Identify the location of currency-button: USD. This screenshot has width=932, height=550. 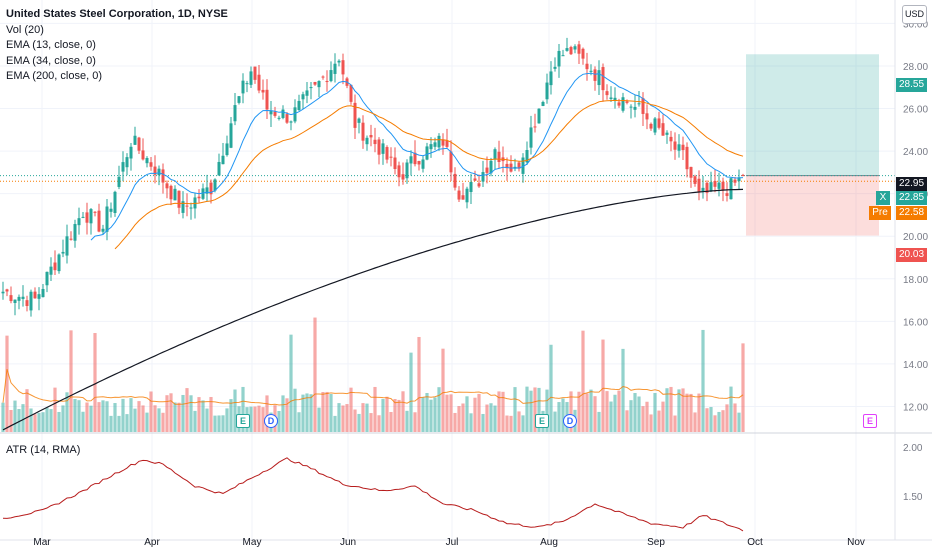
(914, 14).